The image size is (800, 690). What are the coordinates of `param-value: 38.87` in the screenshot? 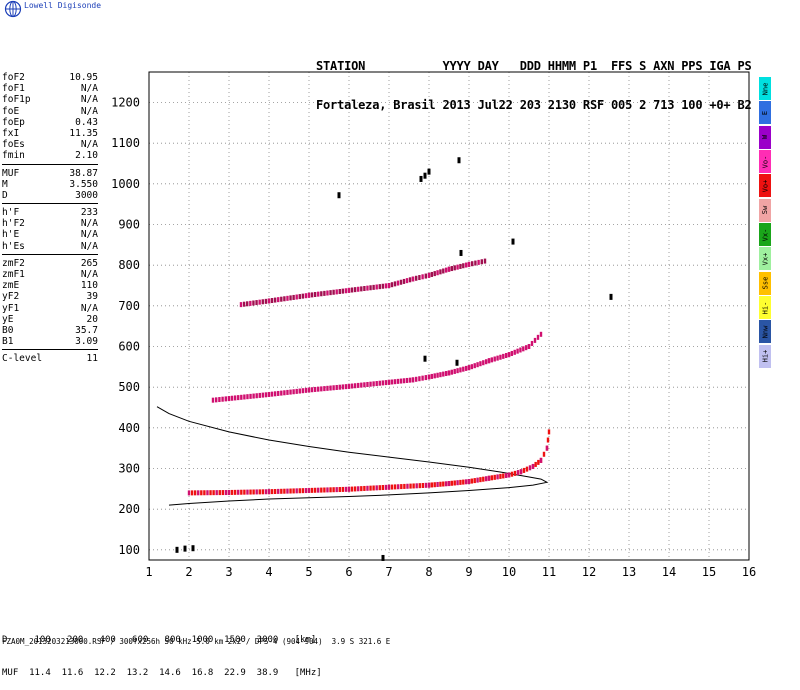 It's located at (83, 173).